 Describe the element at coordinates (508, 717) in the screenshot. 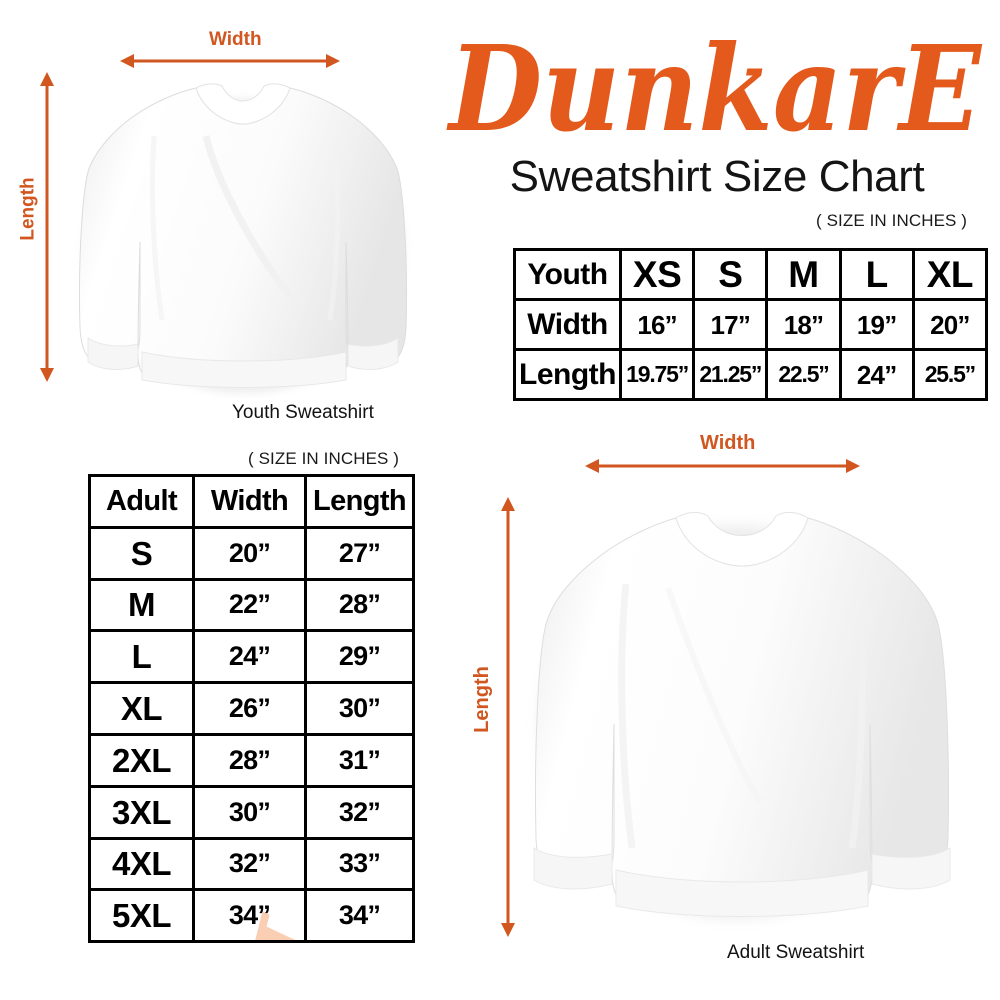

I see `adult-length-arrow-icon` at that location.